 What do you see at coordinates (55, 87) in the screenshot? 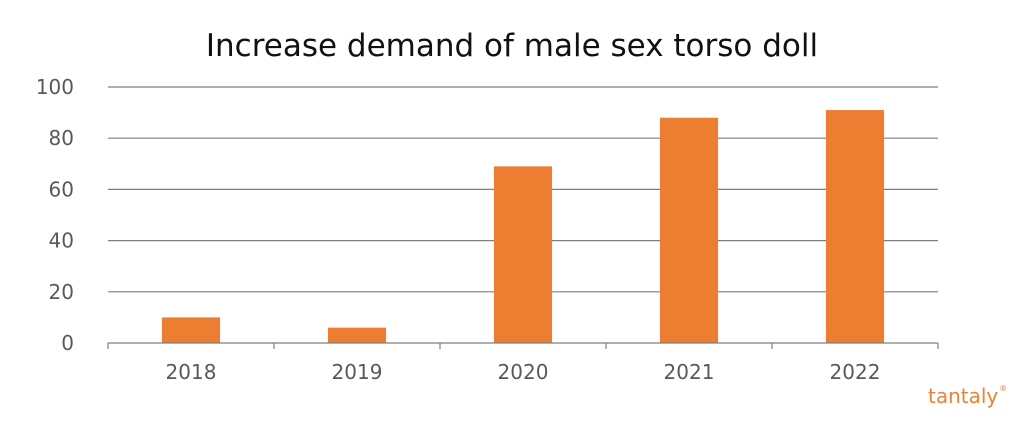
I see `y-tick-label: 100` at bounding box center [55, 87].